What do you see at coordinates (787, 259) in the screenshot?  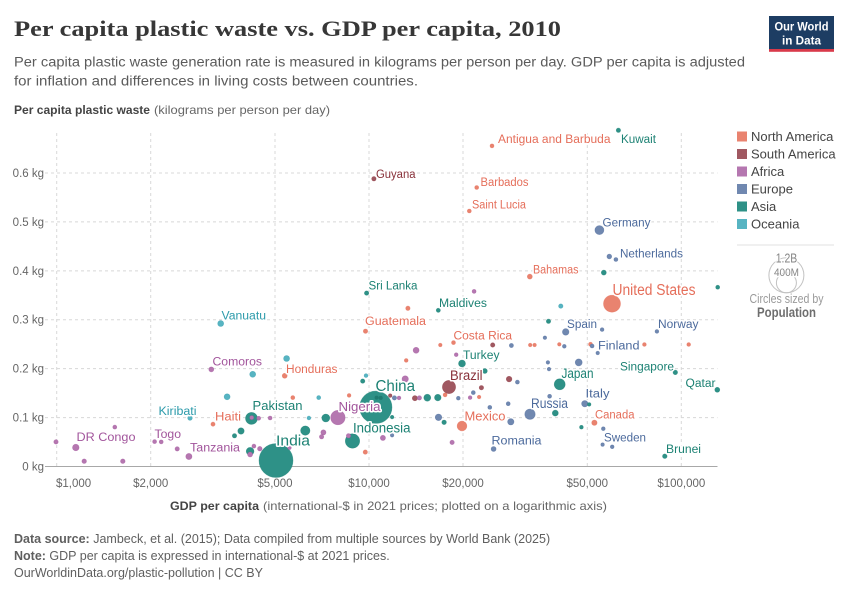 I see `svg-text: 1.2B` at bounding box center [787, 259].